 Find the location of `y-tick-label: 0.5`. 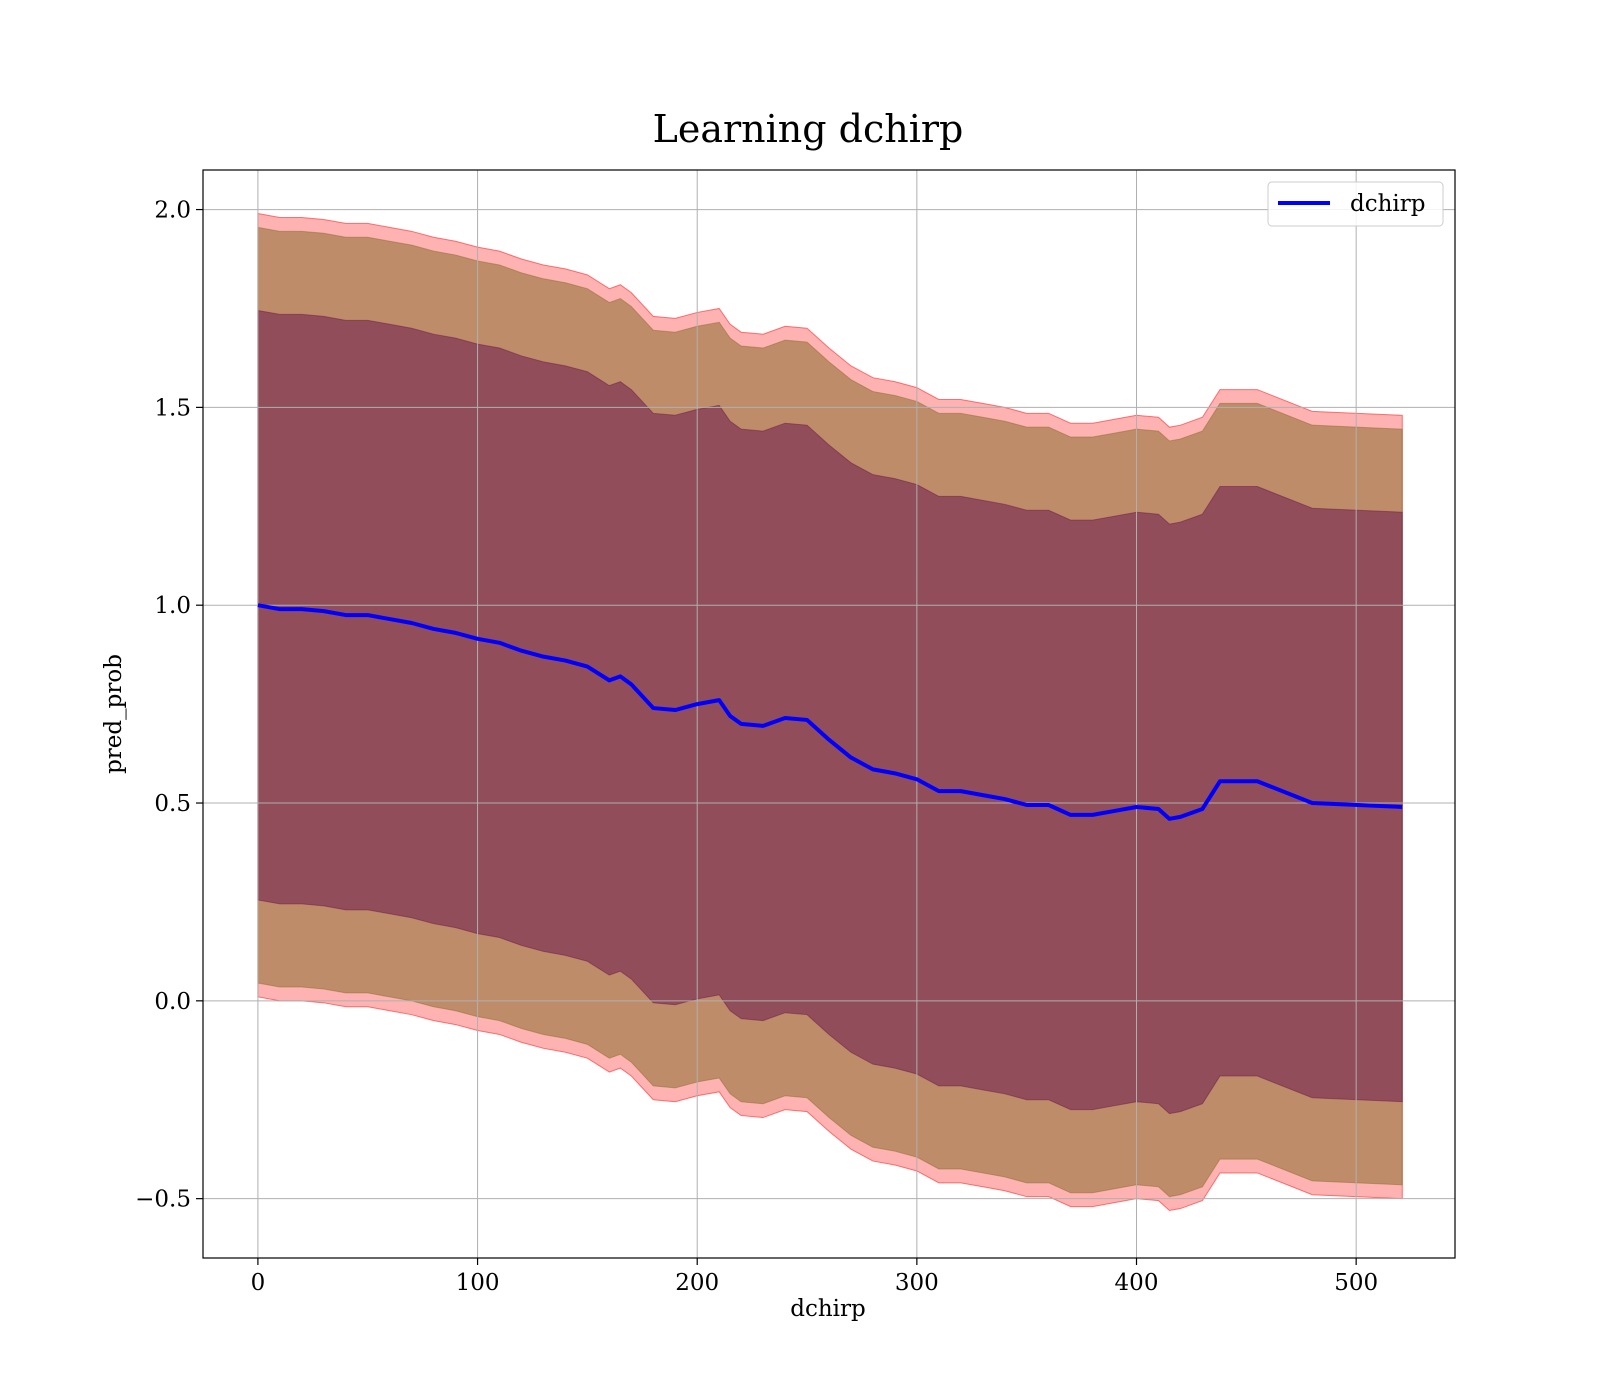

y-tick-label: 0.5 is located at coordinates (172, 804).